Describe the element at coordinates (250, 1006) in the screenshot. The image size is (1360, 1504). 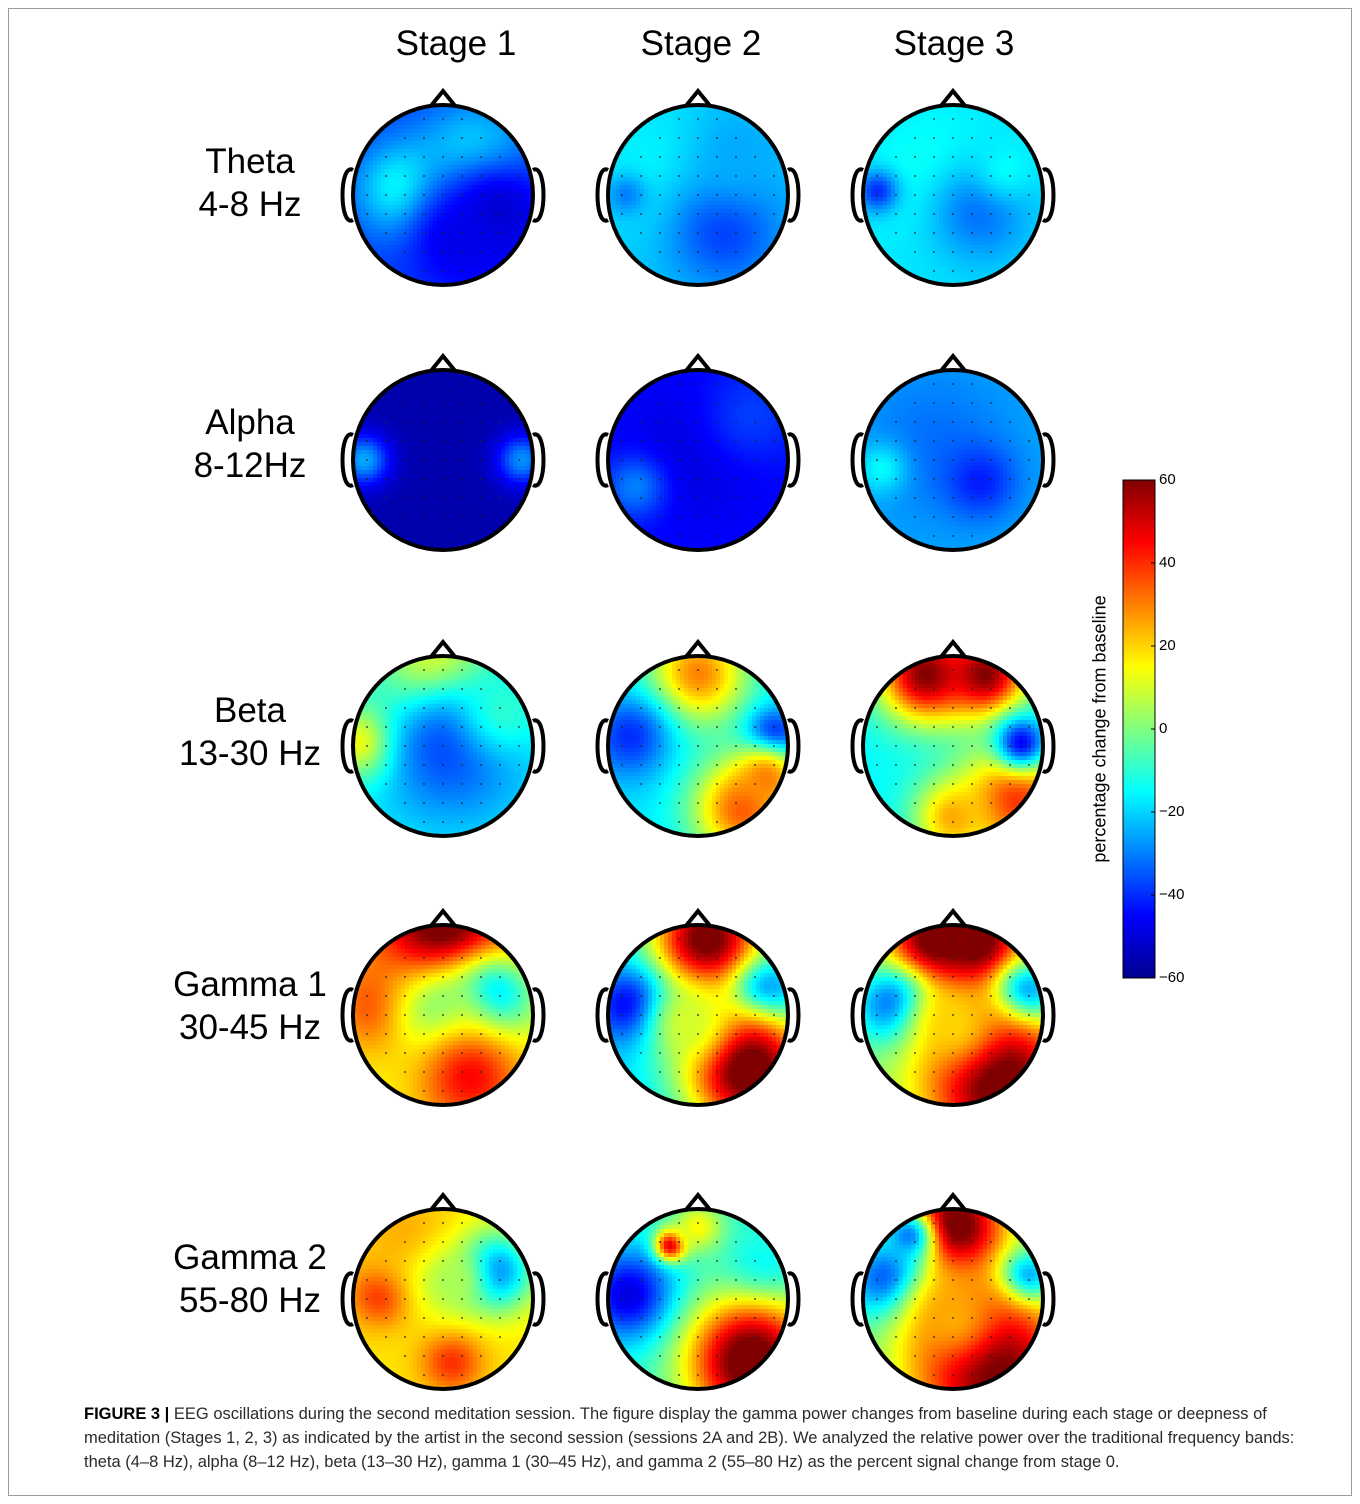
I see `row-label-gamma-1: Gamma 1 30-45 Hz` at that location.